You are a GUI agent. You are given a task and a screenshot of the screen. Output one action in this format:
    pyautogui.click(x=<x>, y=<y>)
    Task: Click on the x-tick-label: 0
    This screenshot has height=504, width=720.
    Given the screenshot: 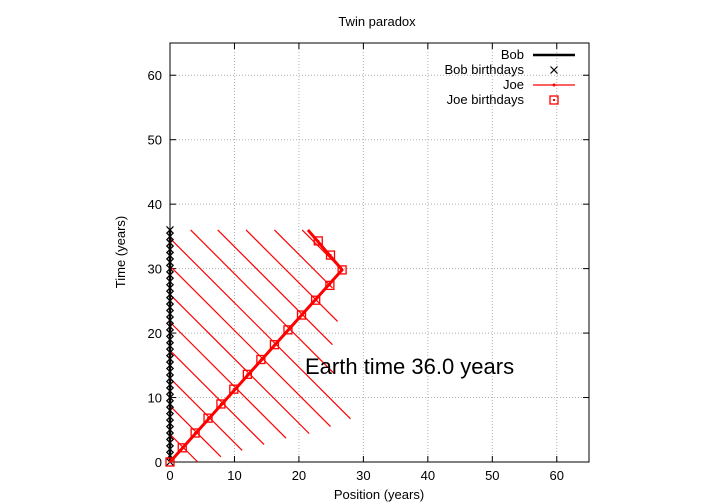 What is the action you would take?
    pyautogui.click(x=169, y=475)
    